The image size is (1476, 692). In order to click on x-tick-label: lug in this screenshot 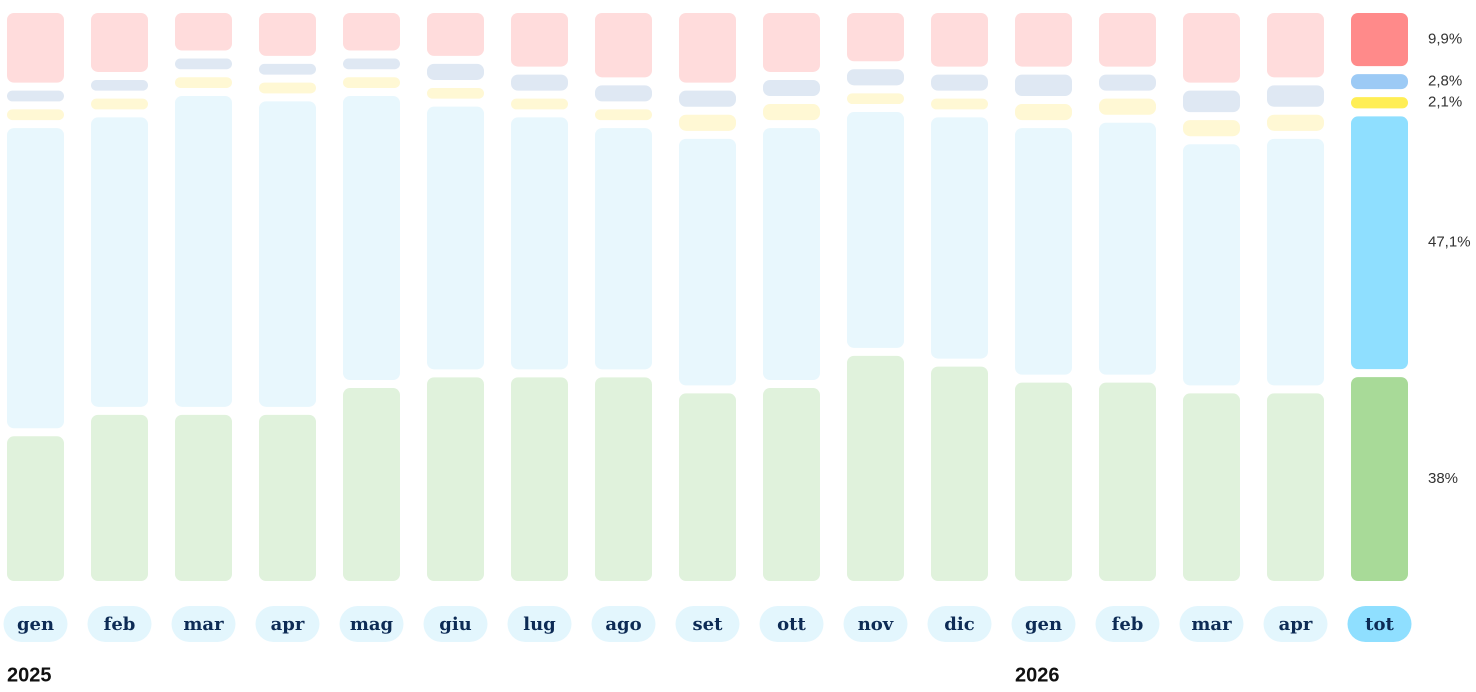, I will do `click(539, 624)`.